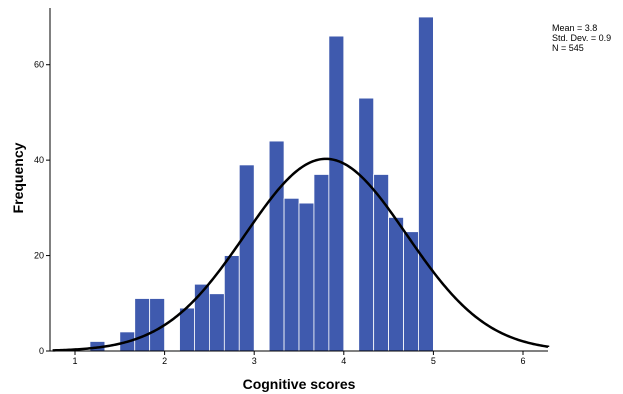 This screenshot has height=394, width=623. What do you see at coordinates (18, 177) in the screenshot?
I see `y-axis-title: Frequency` at bounding box center [18, 177].